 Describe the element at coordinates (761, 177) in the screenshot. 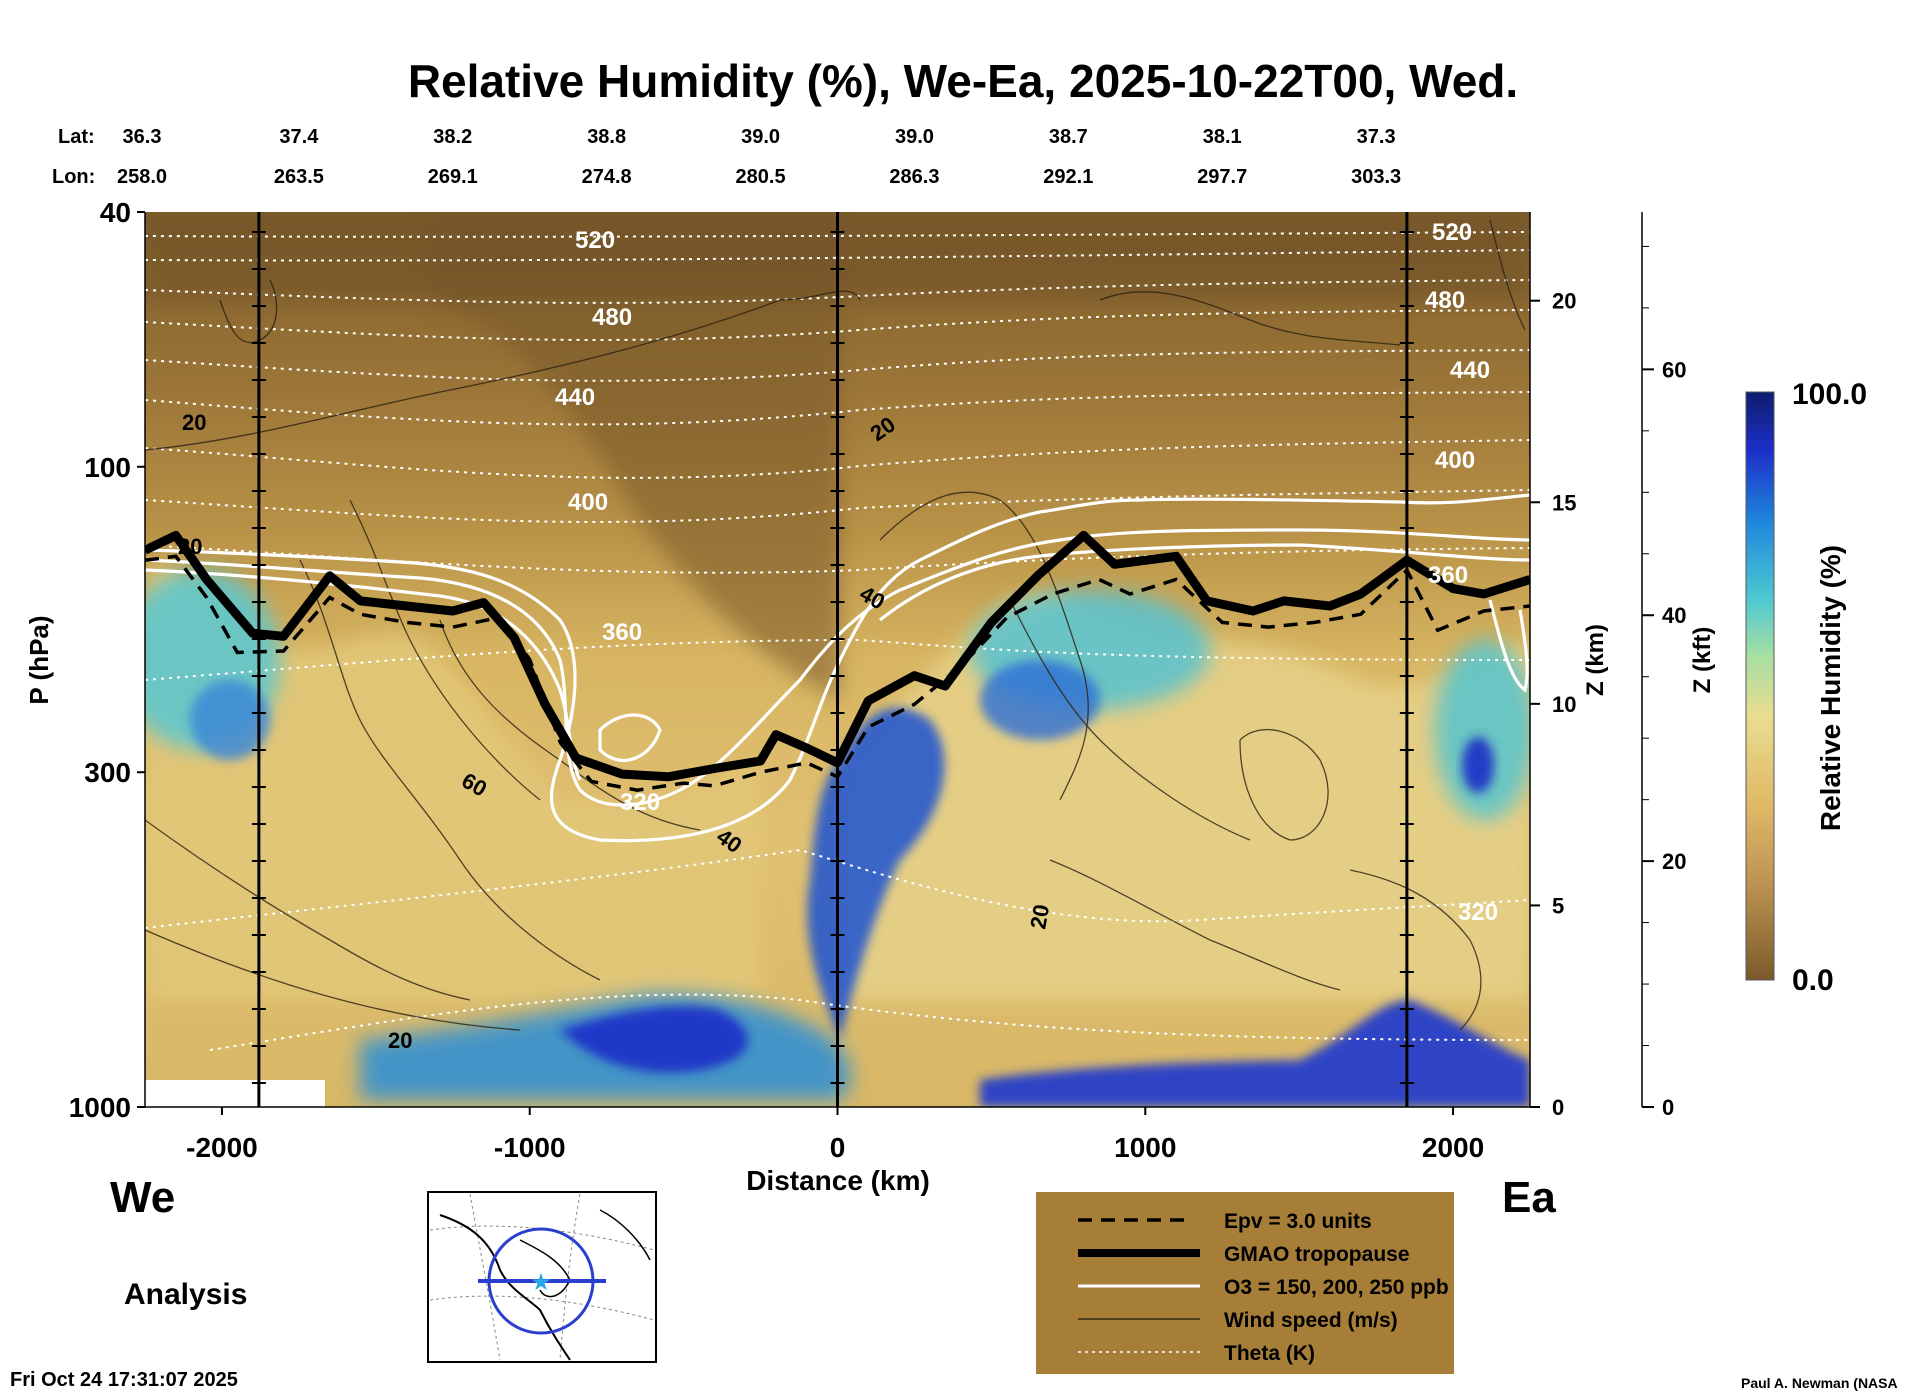

I see `station-lon: 280.5` at that location.